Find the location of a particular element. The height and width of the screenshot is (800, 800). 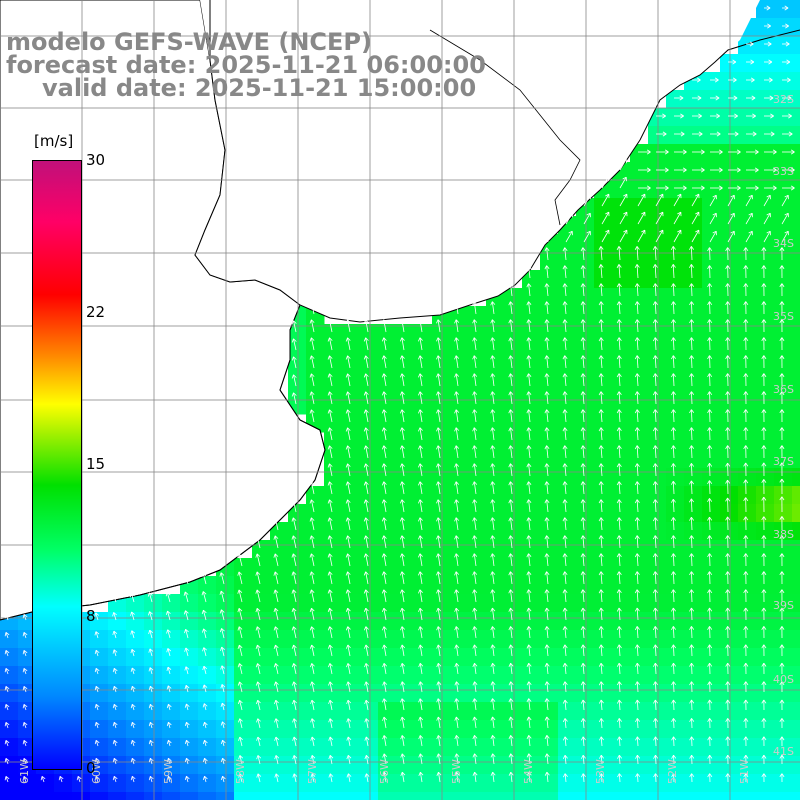

lon-label-57w: 57W is located at coordinates (312, 771).